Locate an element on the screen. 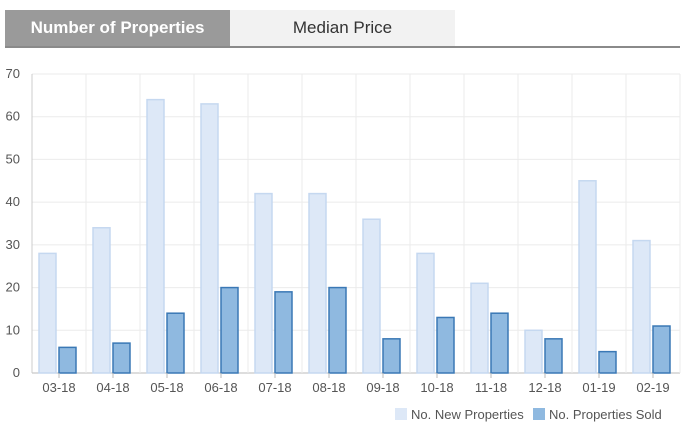 This screenshot has height=436, width=685. x-tick-label: 02-19 is located at coordinates (652, 387).